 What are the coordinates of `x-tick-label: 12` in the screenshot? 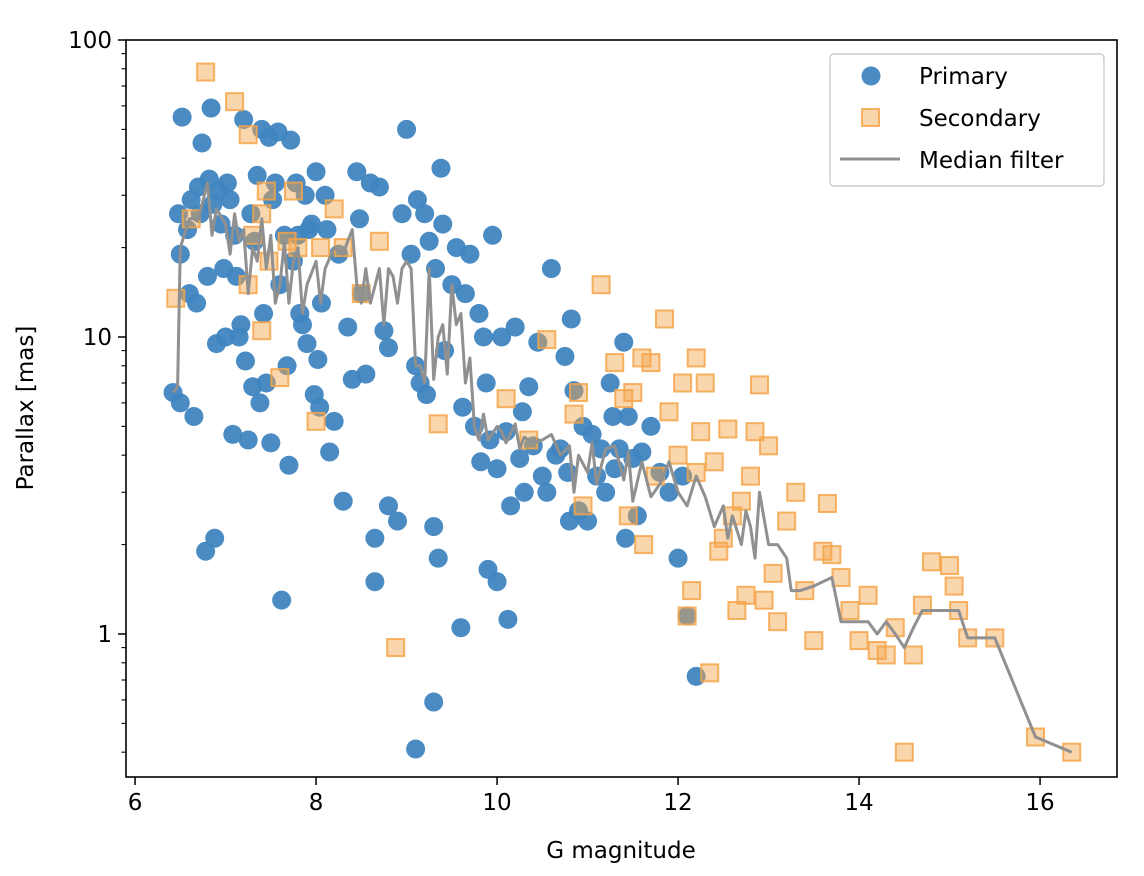 It's located at (677, 803).